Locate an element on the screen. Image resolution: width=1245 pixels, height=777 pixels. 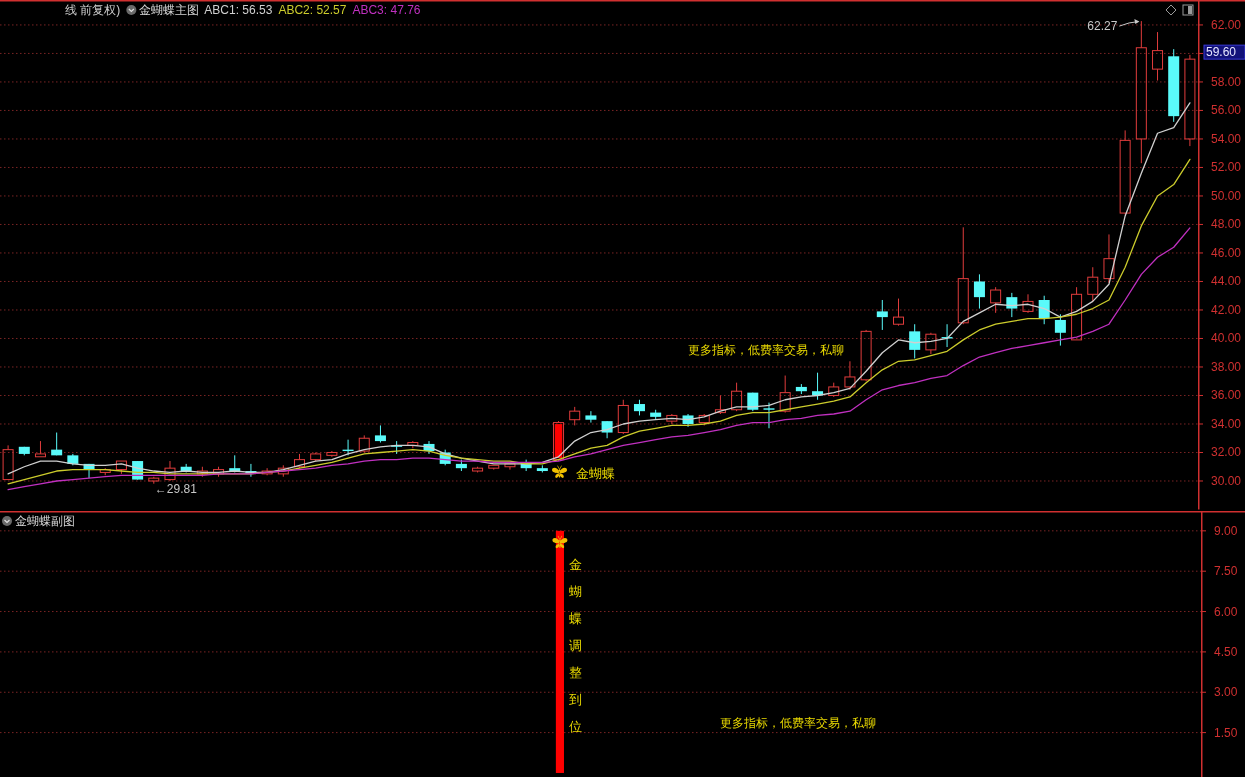
y-tick-label: 7.50 is located at coordinates (1226, 571).